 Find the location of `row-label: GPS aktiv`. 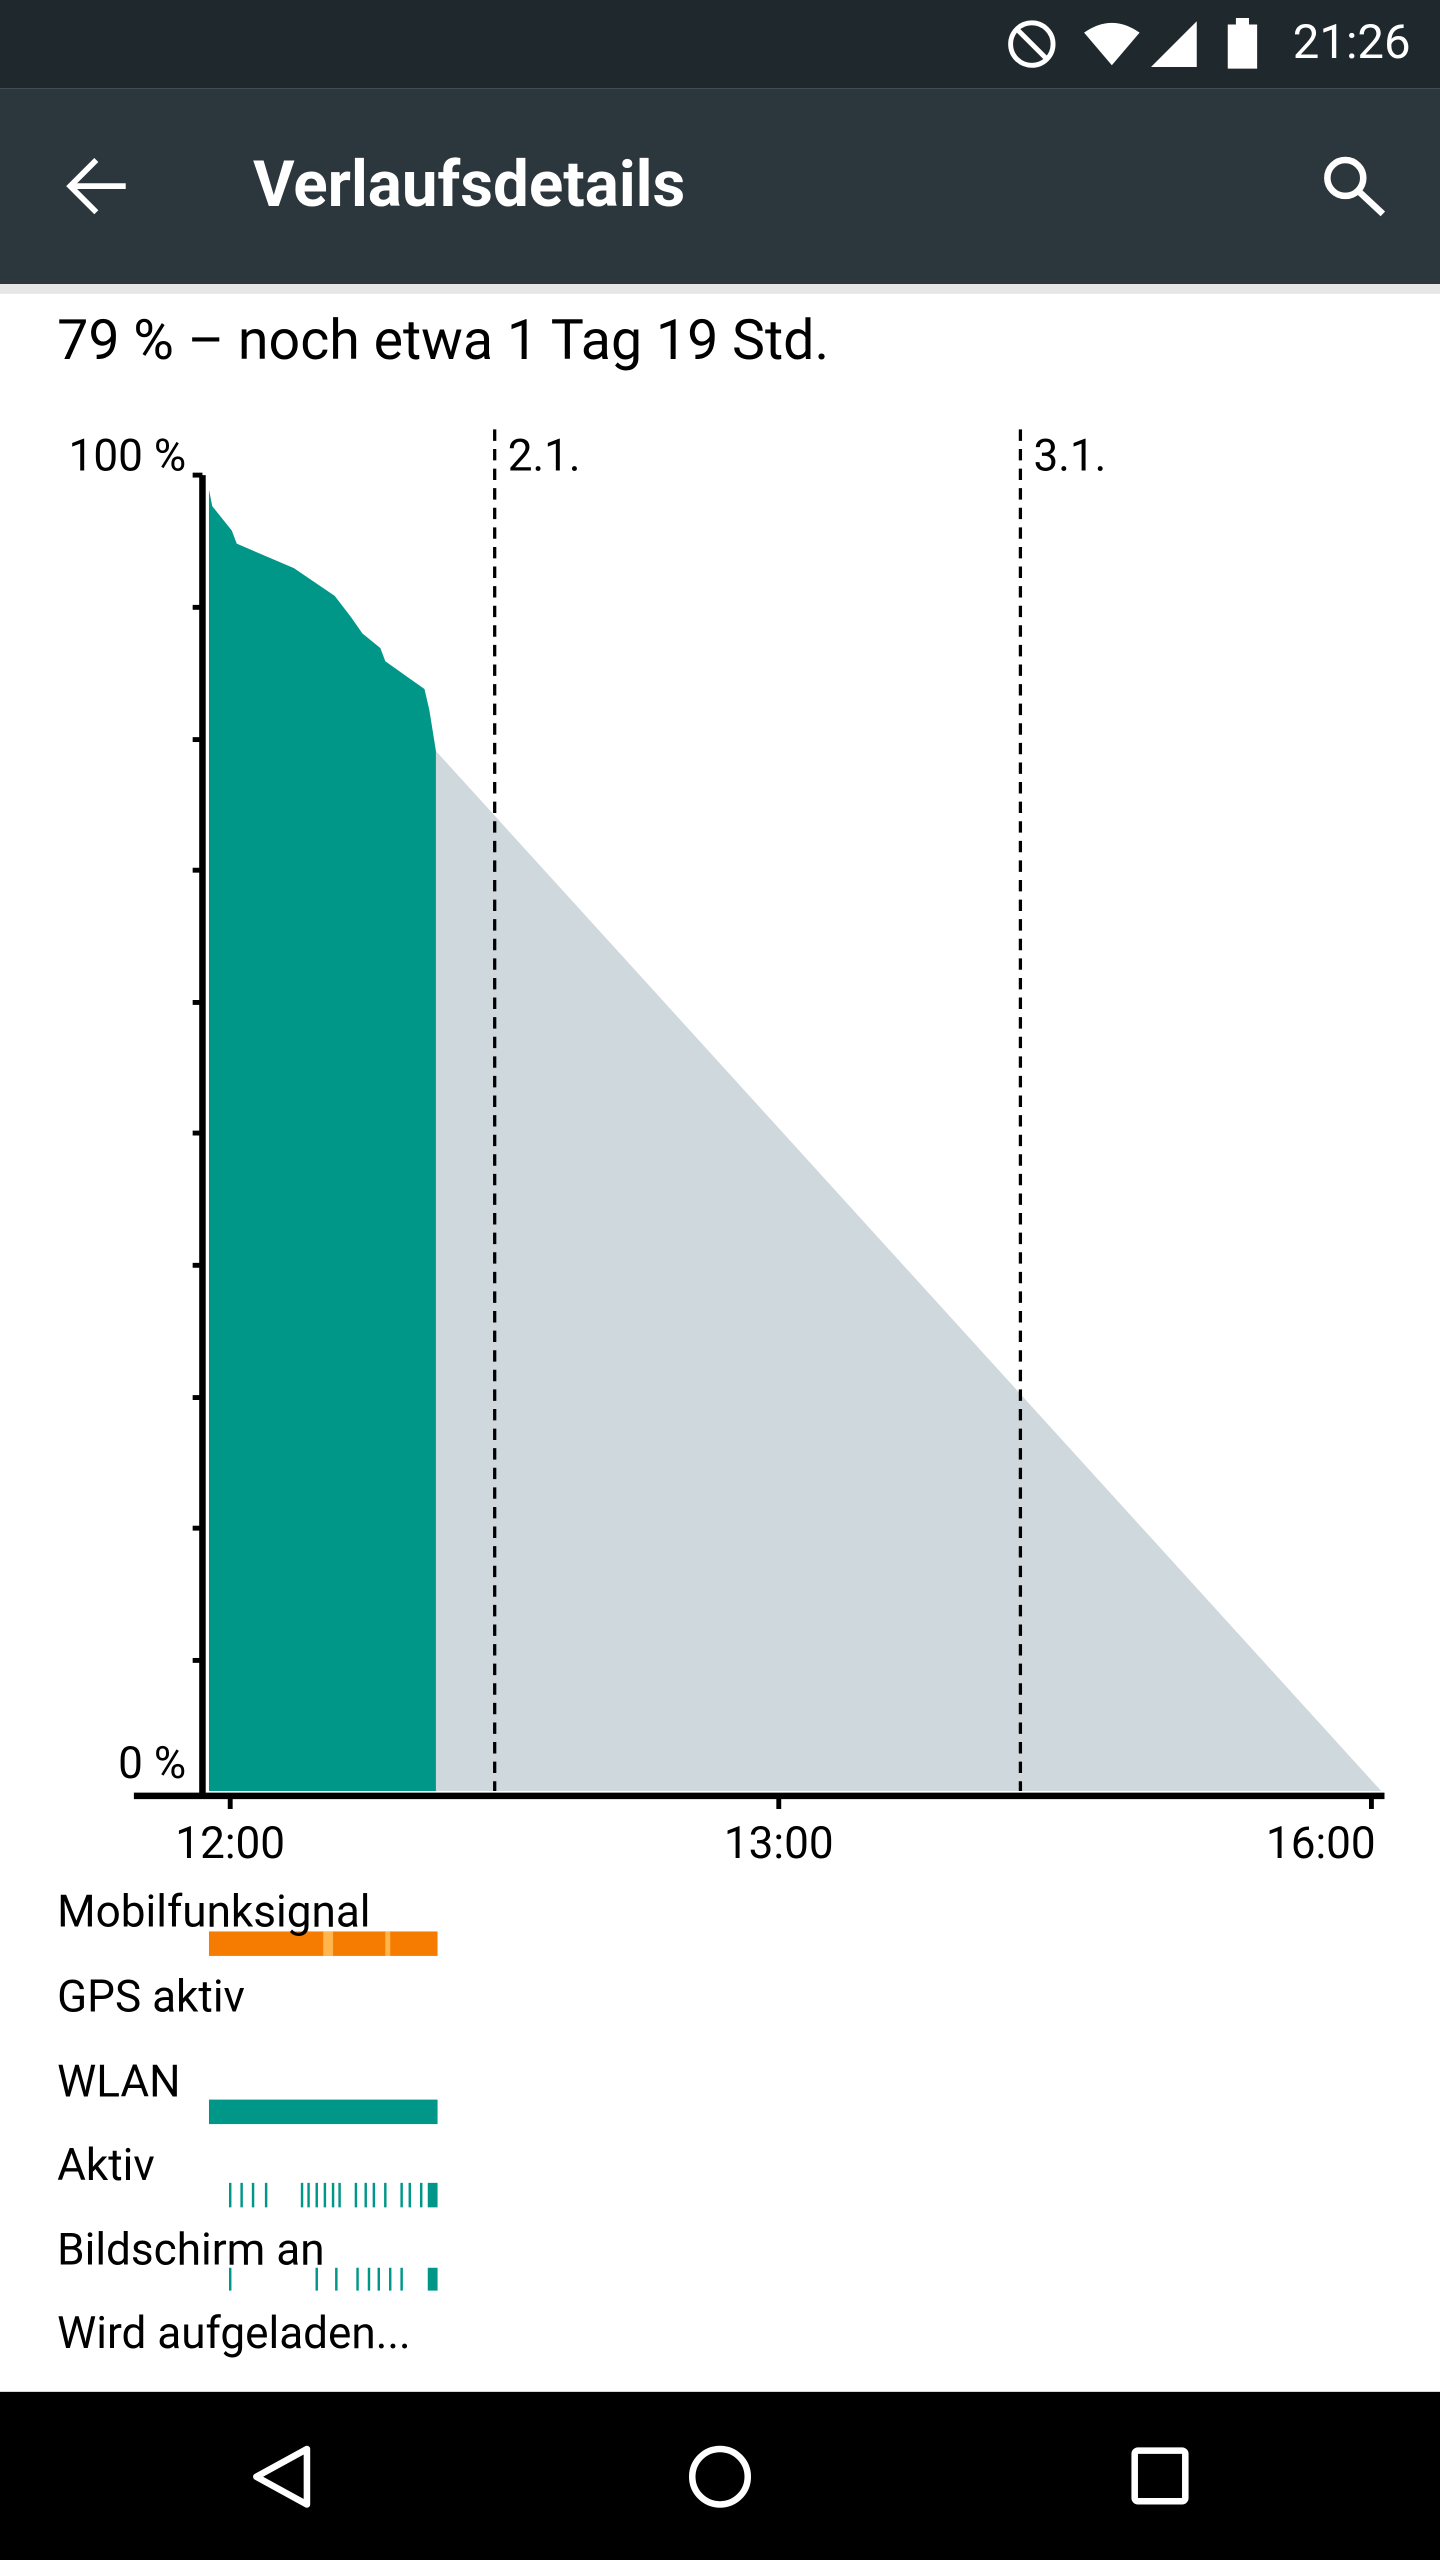

row-label: GPS aktiv is located at coordinates (151, 1997).